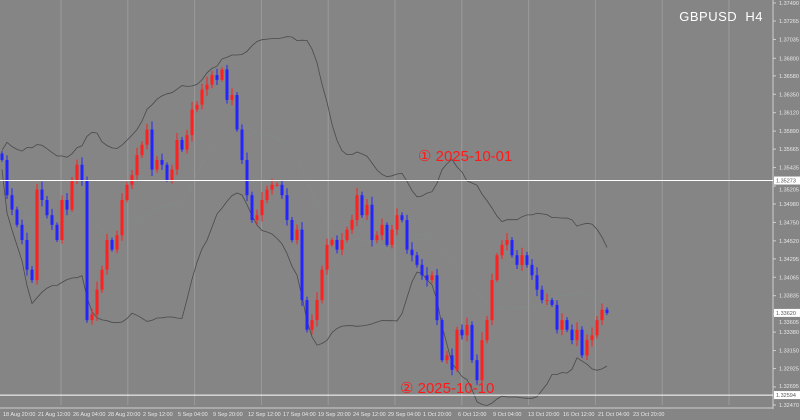 This screenshot has height=420, width=800. Describe the element at coordinates (124, 415) in the screenshot. I see `time-tick-label: 28 Aug 20:00` at that location.